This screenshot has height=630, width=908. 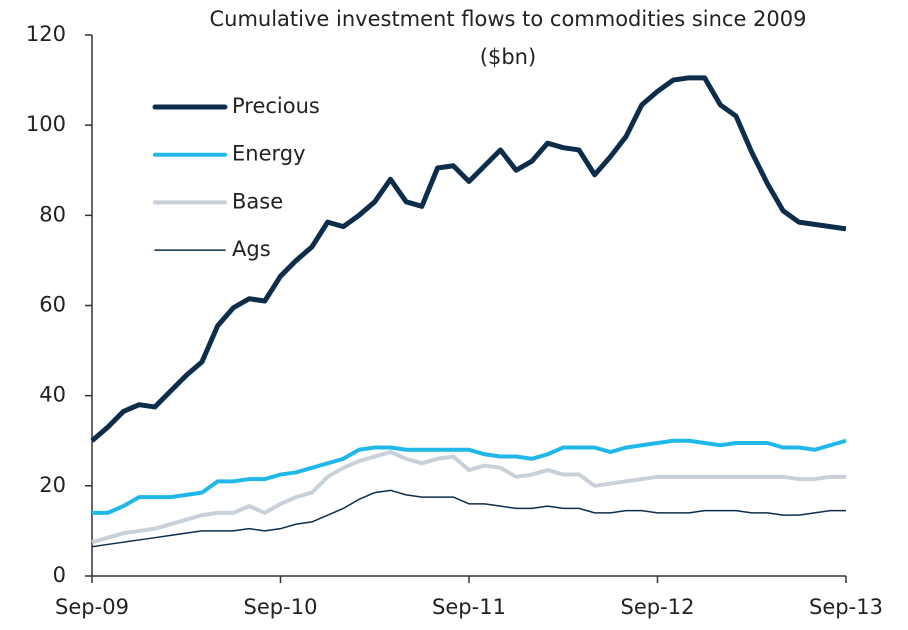 What do you see at coordinates (281, 607) in the screenshot?
I see `x-tick-label: Sep-10` at bounding box center [281, 607].